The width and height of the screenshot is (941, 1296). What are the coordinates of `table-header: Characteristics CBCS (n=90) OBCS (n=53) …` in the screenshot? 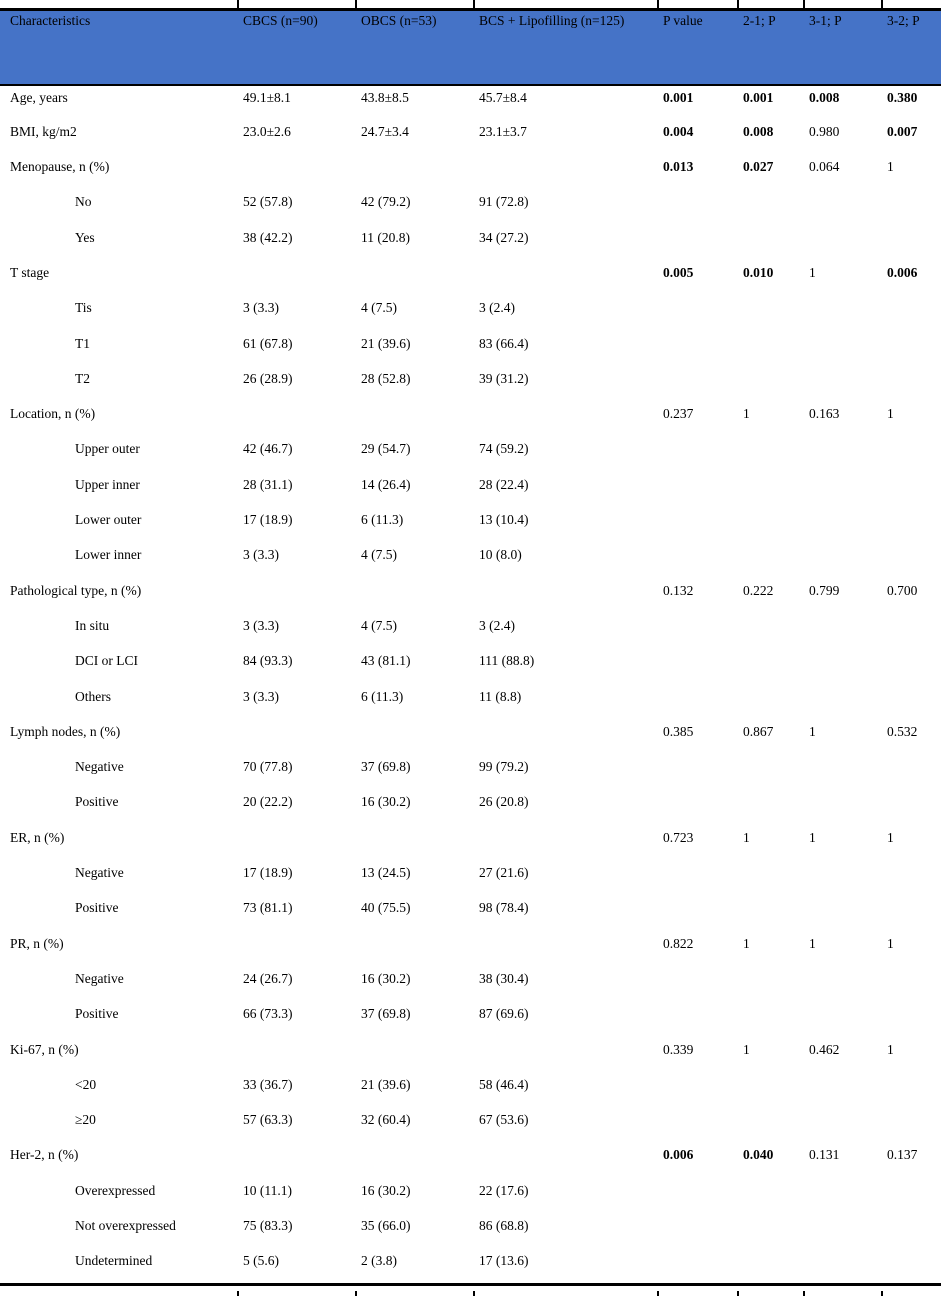 It's located at (470, 47).